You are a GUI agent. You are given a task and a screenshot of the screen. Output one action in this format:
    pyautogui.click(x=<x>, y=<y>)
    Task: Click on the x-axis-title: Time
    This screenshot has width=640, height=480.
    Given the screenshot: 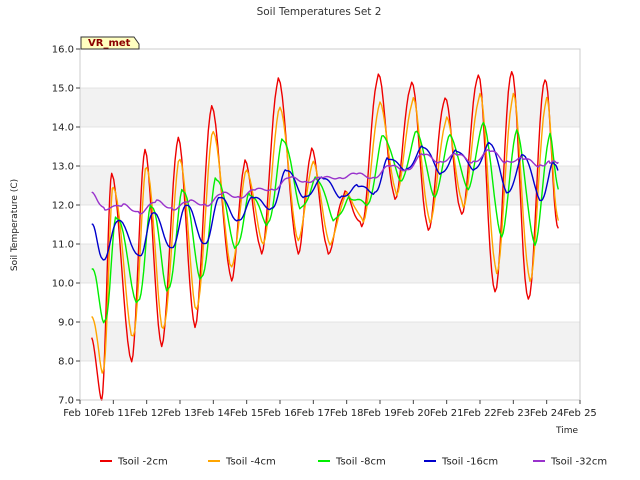 What is the action you would take?
    pyautogui.click(x=566, y=431)
    